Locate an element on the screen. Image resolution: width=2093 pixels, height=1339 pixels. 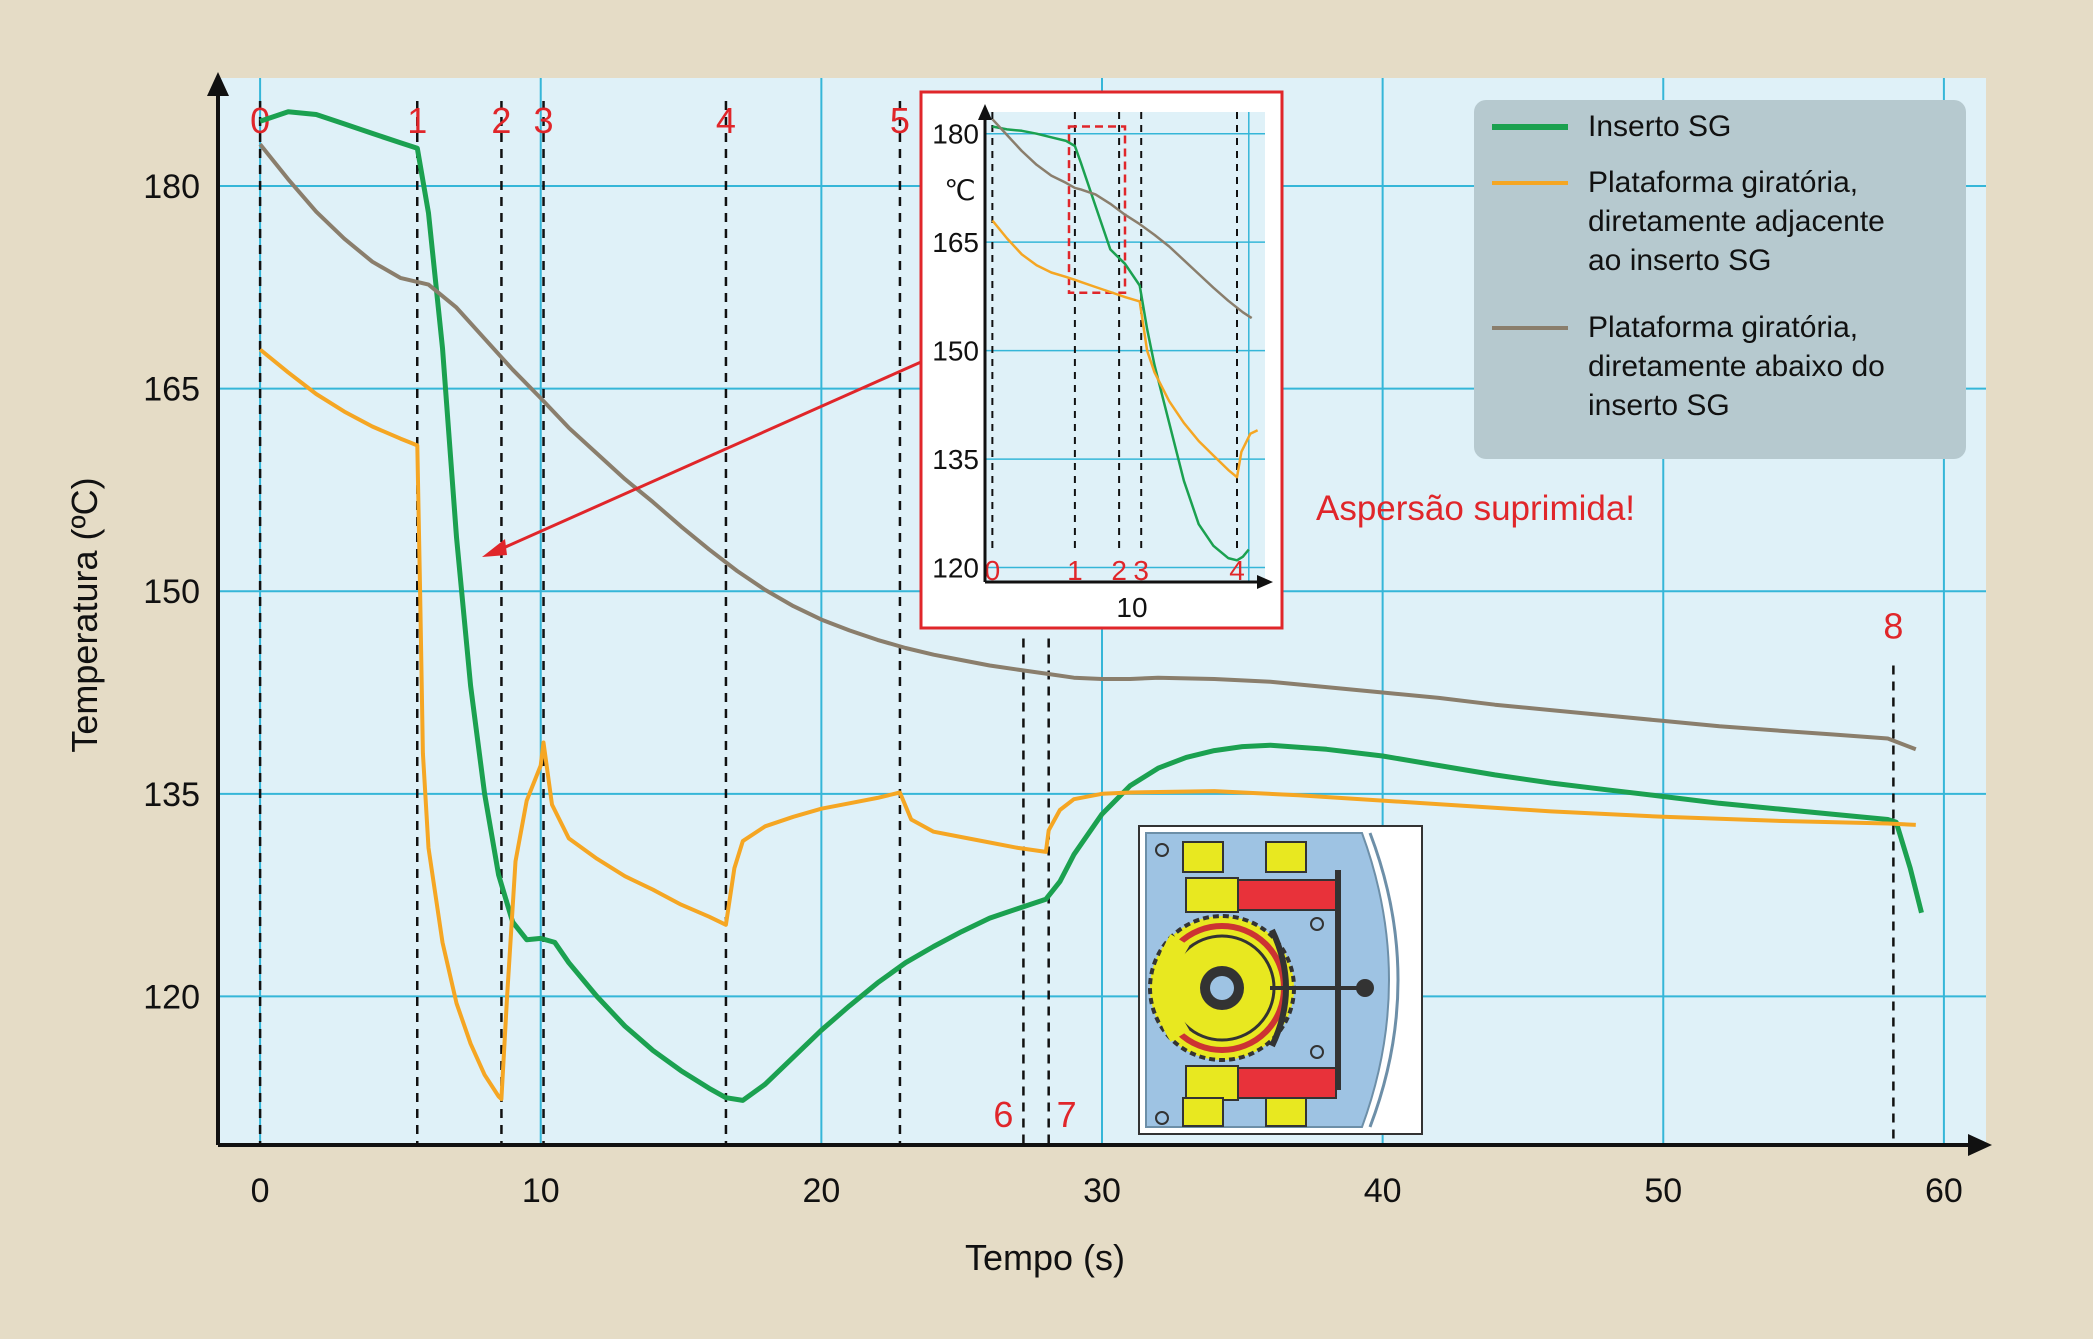
y-axis-arrow is located at coordinates (218, 84).